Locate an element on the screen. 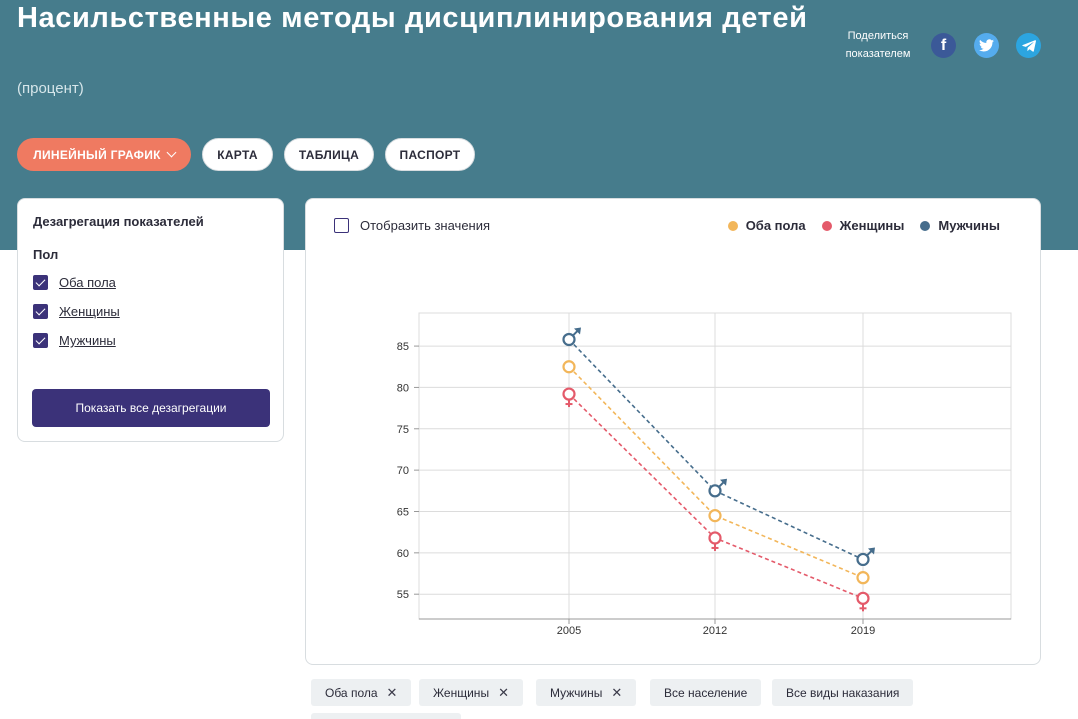  legend-item-women: Женщины is located at coordinates (862, 225).